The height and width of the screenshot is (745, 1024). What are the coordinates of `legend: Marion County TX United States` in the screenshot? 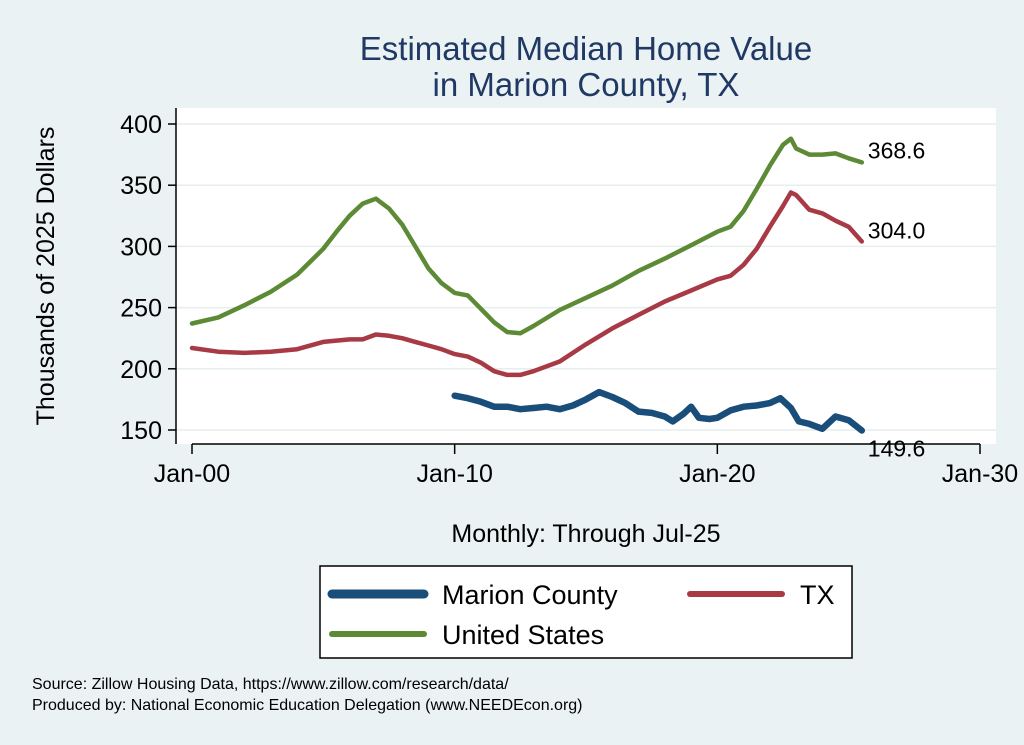 It's located at (586, 612).